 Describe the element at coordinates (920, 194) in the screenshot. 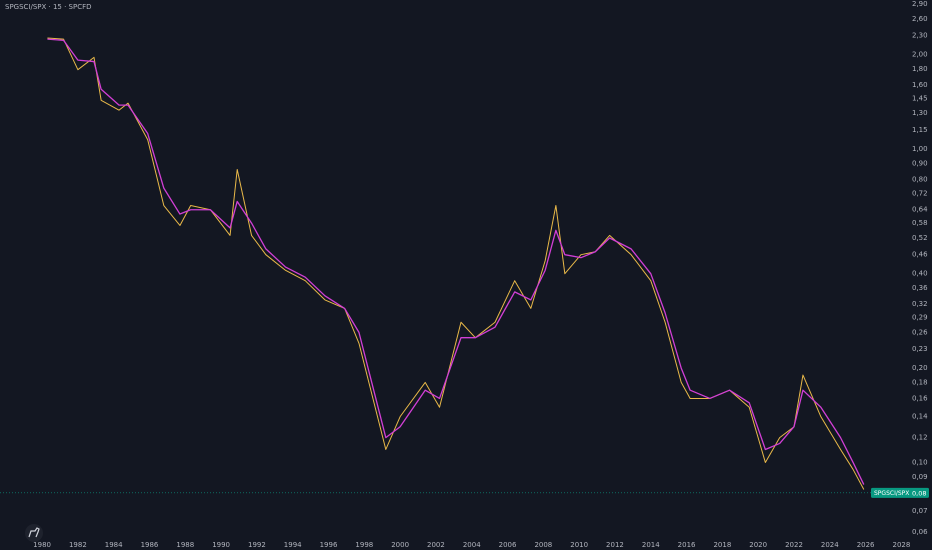

I see `y-tick-label: 0,72` at that location.